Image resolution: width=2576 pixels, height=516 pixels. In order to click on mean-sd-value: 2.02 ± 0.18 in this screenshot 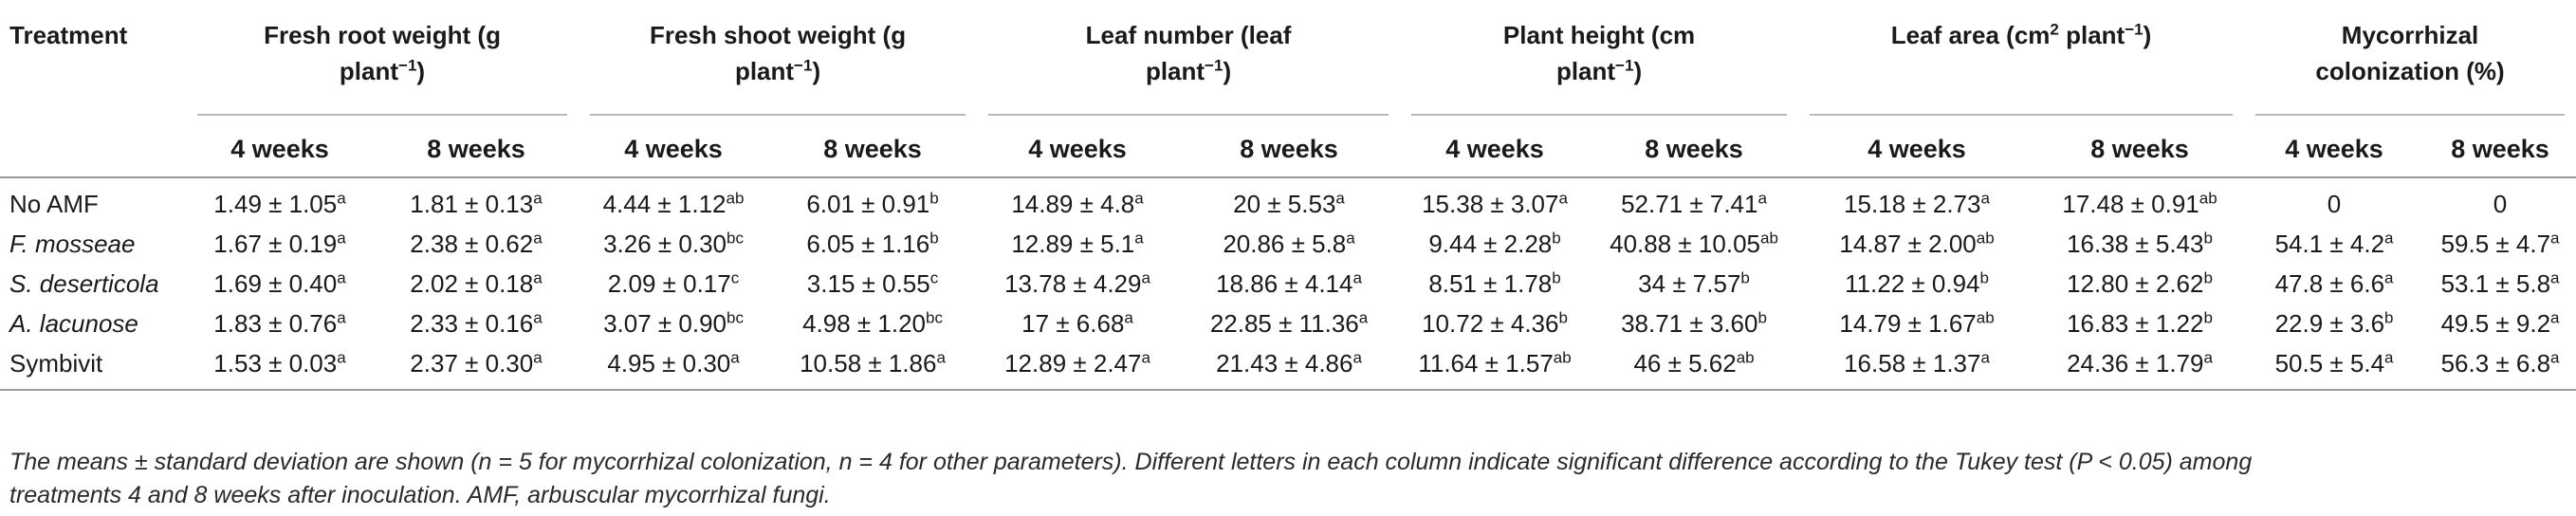, I will do `click(472, 283)`.